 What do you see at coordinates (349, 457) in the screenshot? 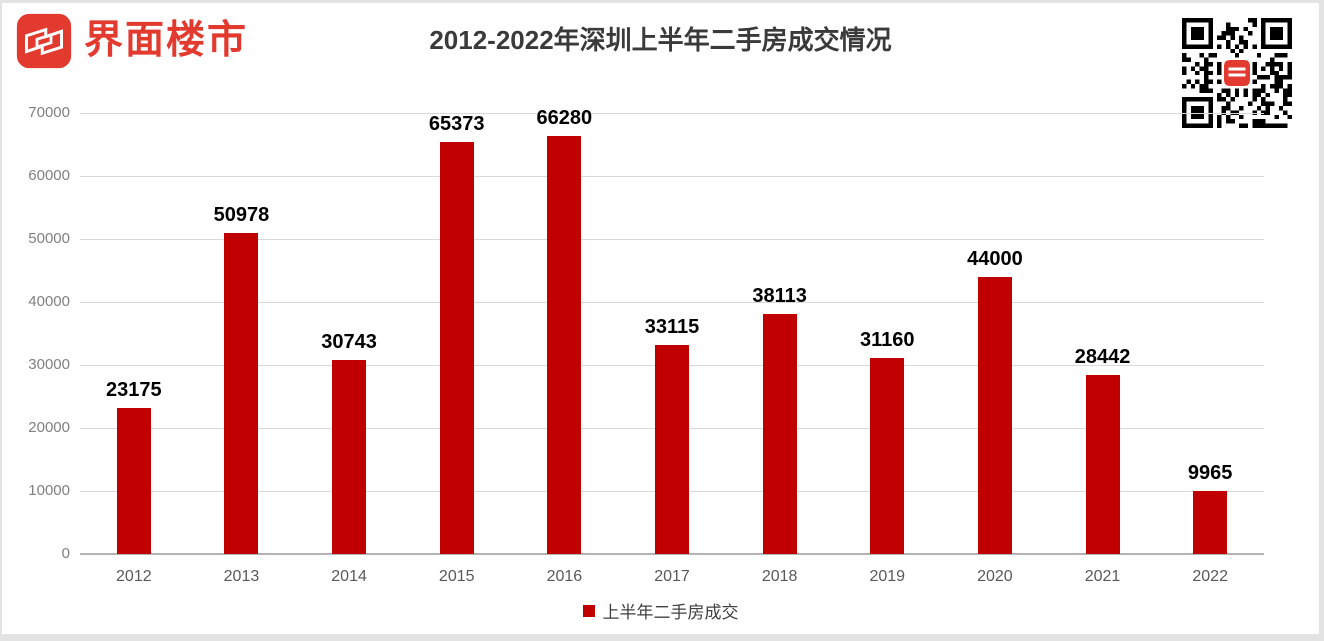
I see `bar-2014` at bounding box center [349, 457].